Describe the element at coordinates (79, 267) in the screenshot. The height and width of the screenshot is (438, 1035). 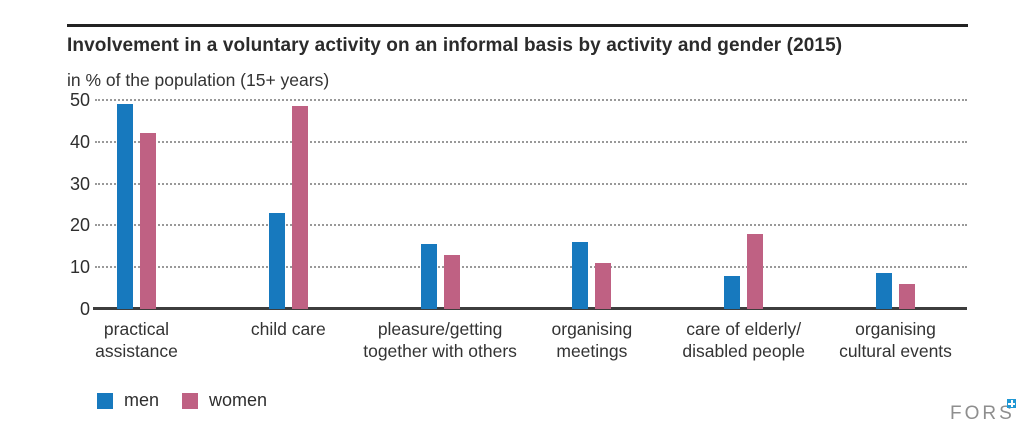
I see `y-tick-label-10: 10` at that location.